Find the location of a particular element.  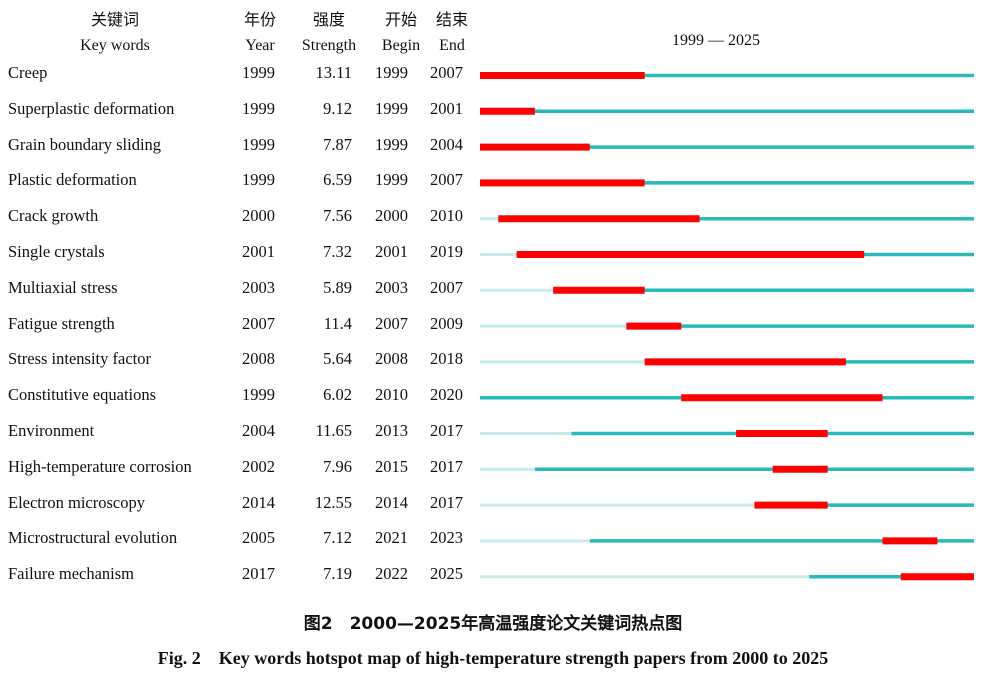

cell-strength: 7.96 is located at coordinates (337, 466).